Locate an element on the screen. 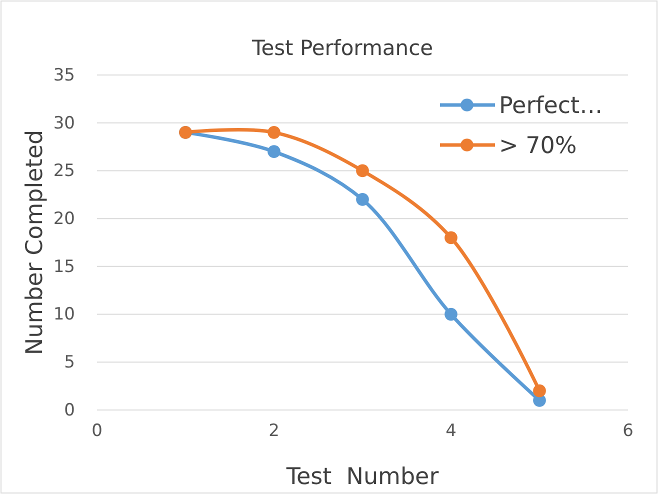  x-tick-label: 2 is located at coordinates (274, 431).